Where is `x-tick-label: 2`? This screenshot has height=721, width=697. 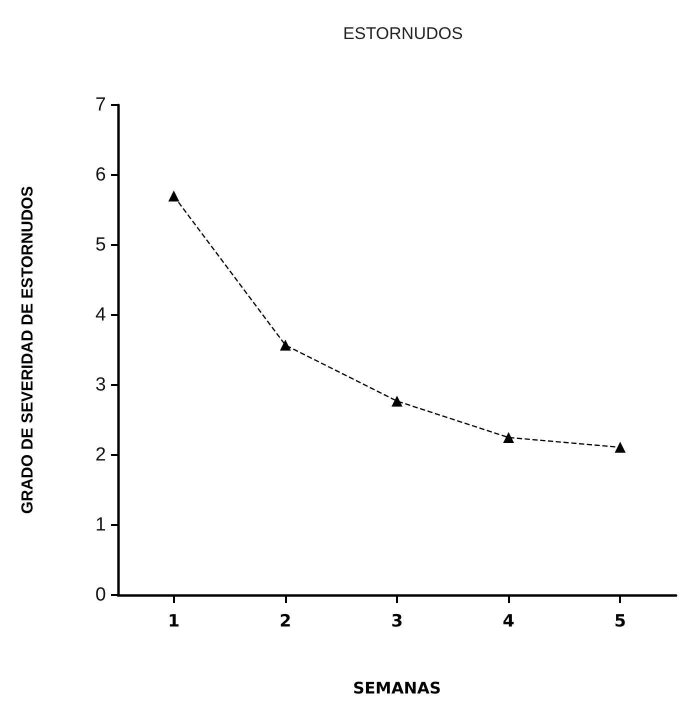
x-tick-label: 2 is located at coordinates (285, 622).